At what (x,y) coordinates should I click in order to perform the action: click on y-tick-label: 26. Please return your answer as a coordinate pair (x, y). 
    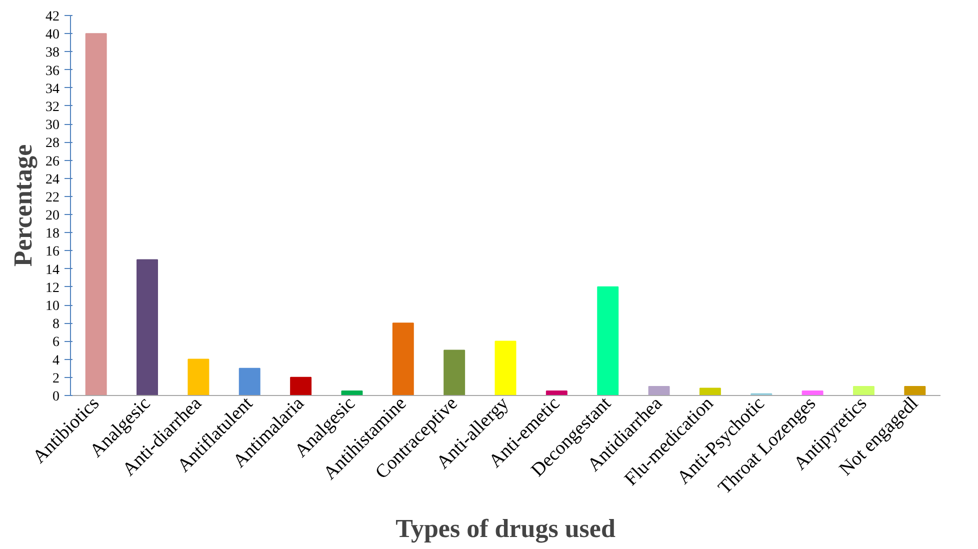
    Looking at the image, I should click on (53, 162).